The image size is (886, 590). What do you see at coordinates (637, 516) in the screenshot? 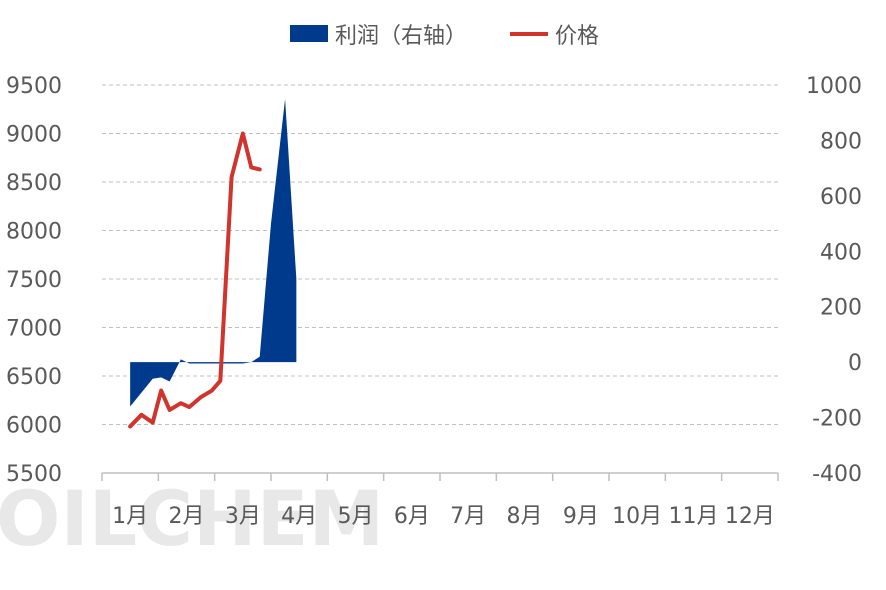
I see `x-axis-tick-label: 10月` at bounding box center [637, 516].